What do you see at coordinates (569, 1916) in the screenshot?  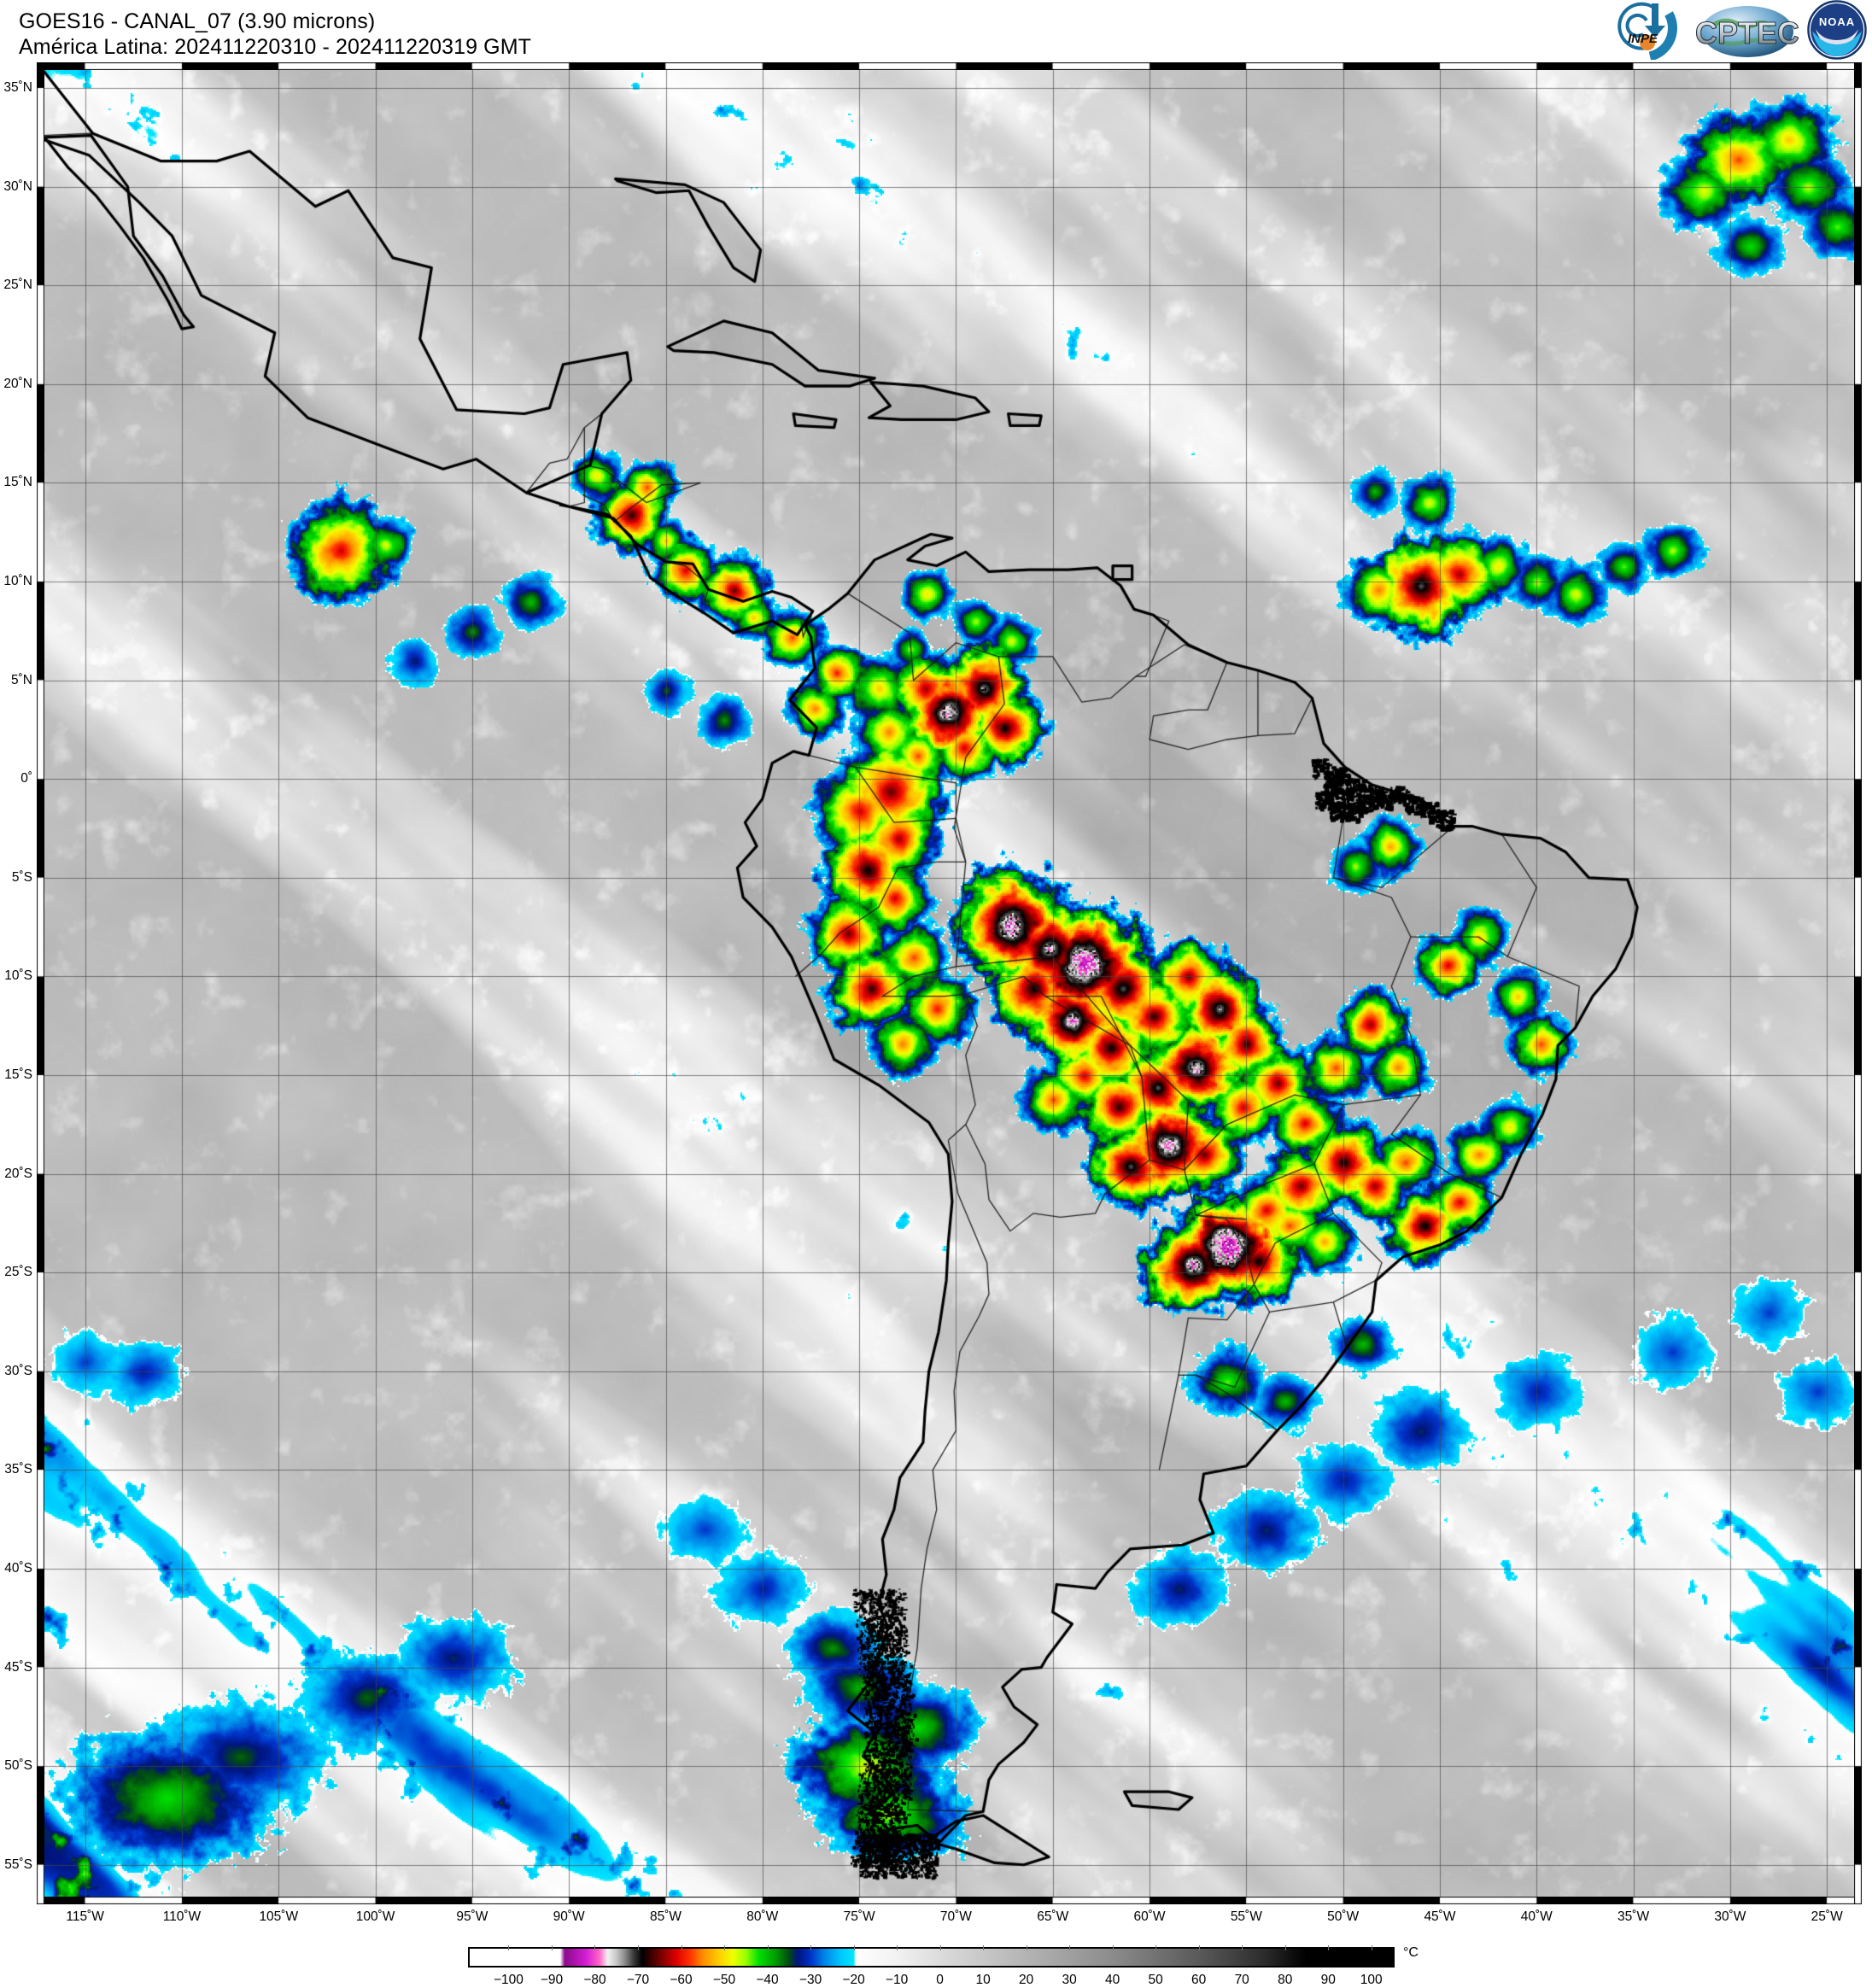 I see `lon-tick-label: 90˚W` at bounding box center [569, 1916].